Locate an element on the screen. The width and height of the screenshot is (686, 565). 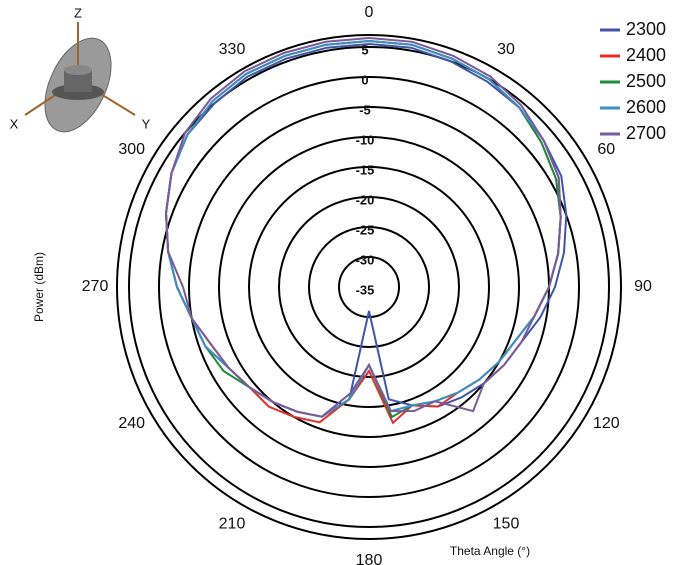
r-tick-label: 5 is located at coordinates (364, 49).